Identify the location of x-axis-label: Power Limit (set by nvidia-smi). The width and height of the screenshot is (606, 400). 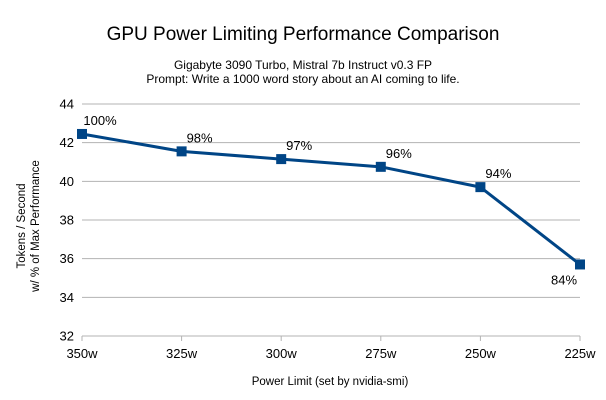
(330, 382).